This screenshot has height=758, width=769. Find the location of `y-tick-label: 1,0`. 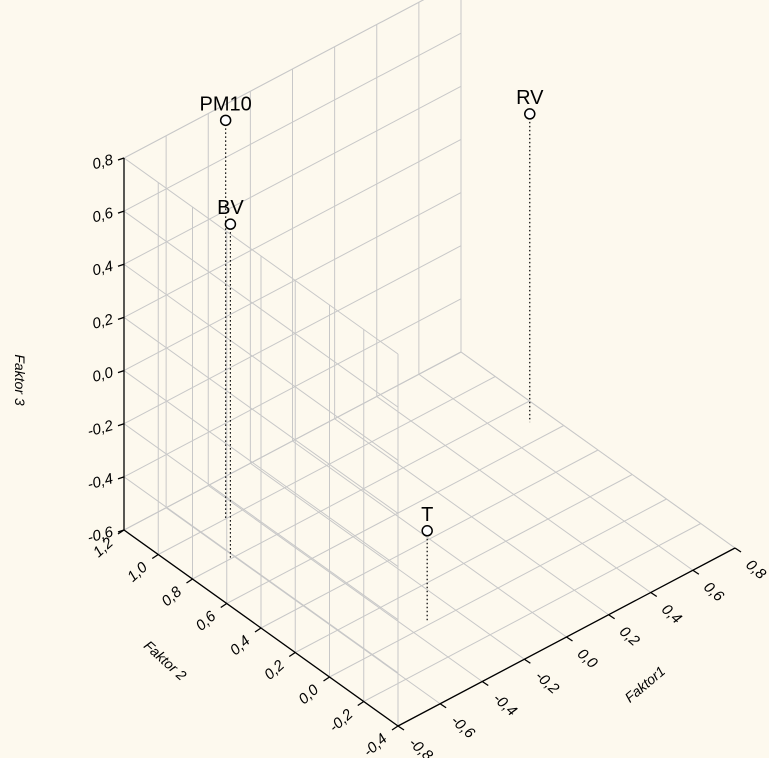

y-tick-label: 1,0 is located at coordinates (137, 571).